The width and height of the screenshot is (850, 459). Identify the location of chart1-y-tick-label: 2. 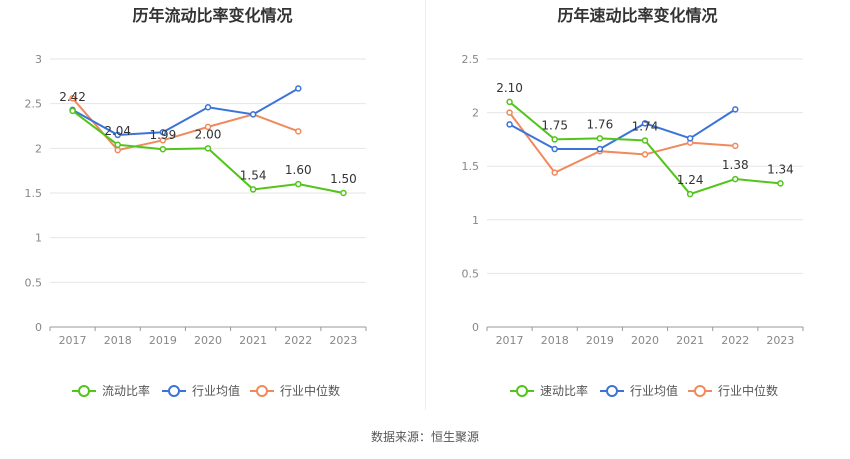
(38, 148).